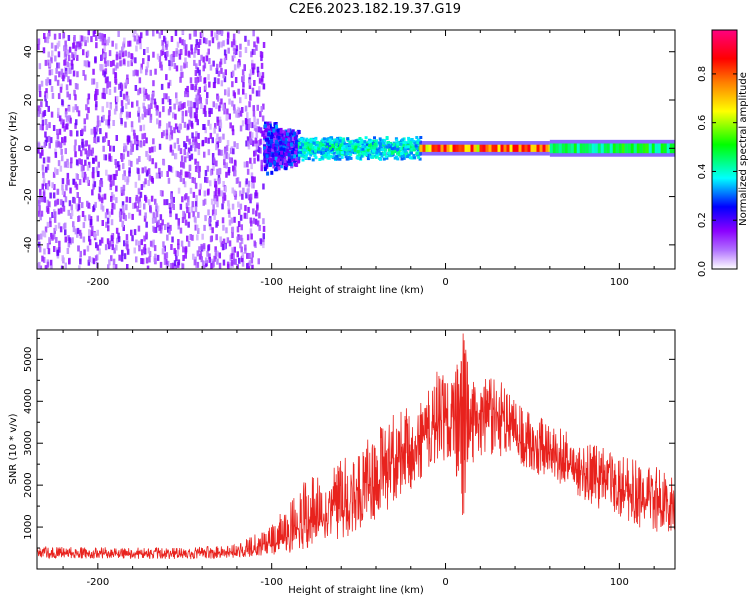 The width and height of the screenshot is (750, 600). What do you see at coordinates (13, 149) in the screenshot?
I see `heatmap-y-label: Frequency (Hz)` at bounding box center [13, 149].